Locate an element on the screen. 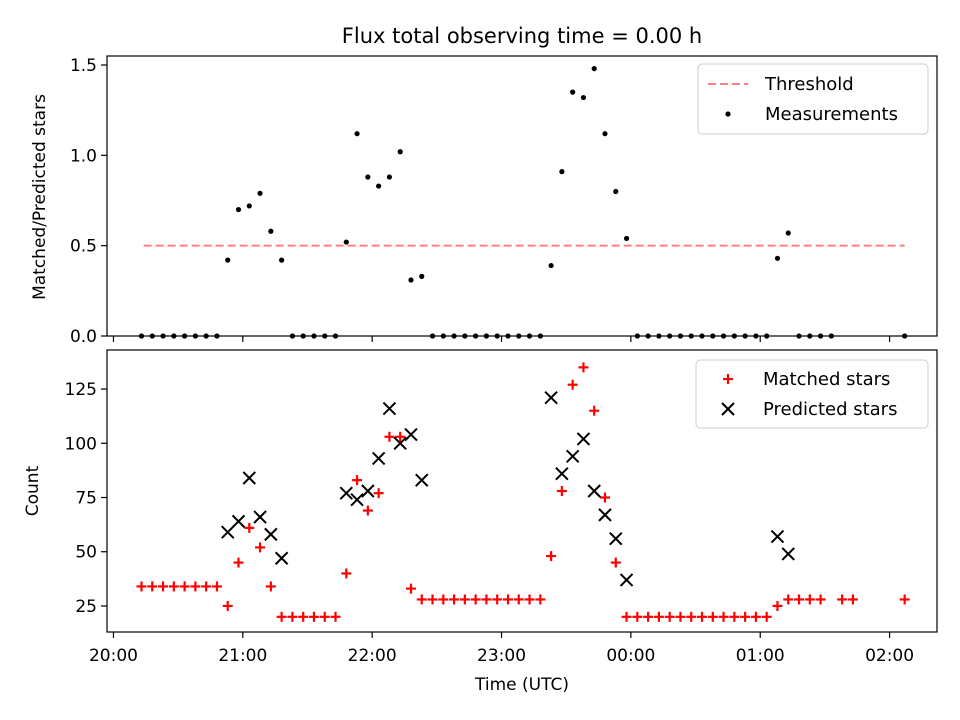 Image resolution: width=960 pixels, height=720 pixels. top-legend-box is located at coordinates (813, 99).